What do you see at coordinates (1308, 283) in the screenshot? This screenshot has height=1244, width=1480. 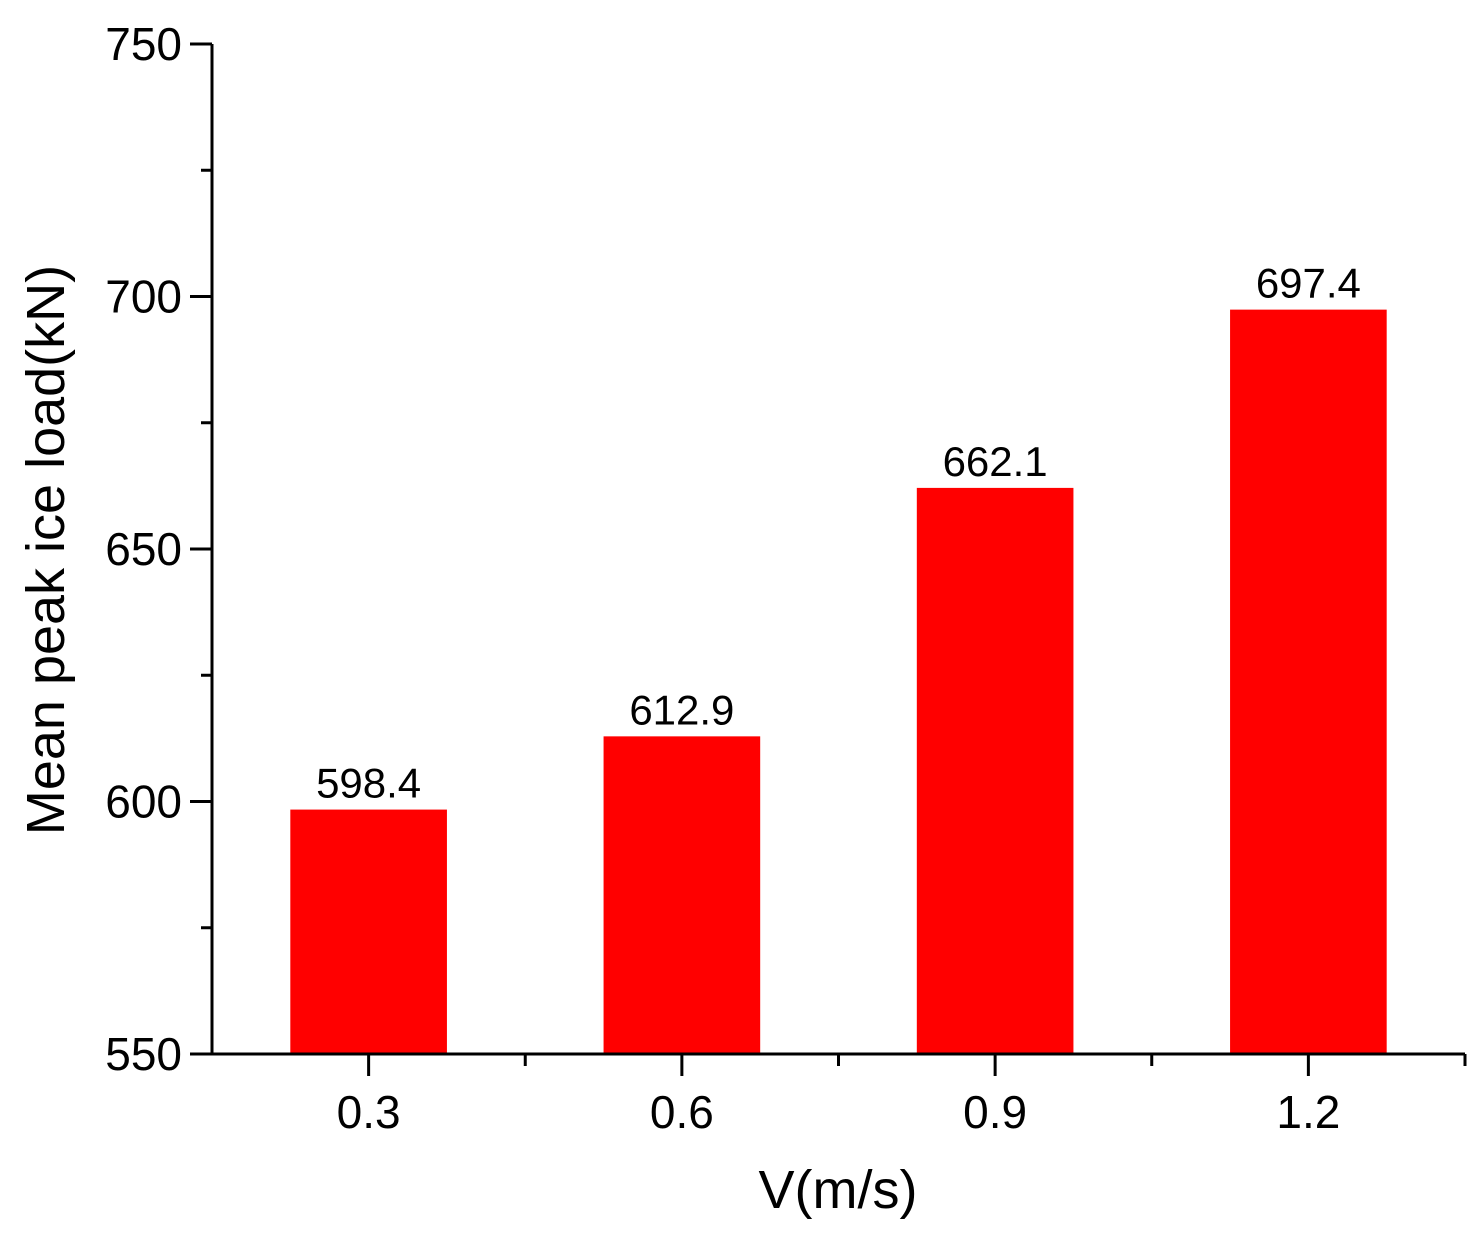 I see `bar-value-label: 697.4` at bounding box center [1308, 283].